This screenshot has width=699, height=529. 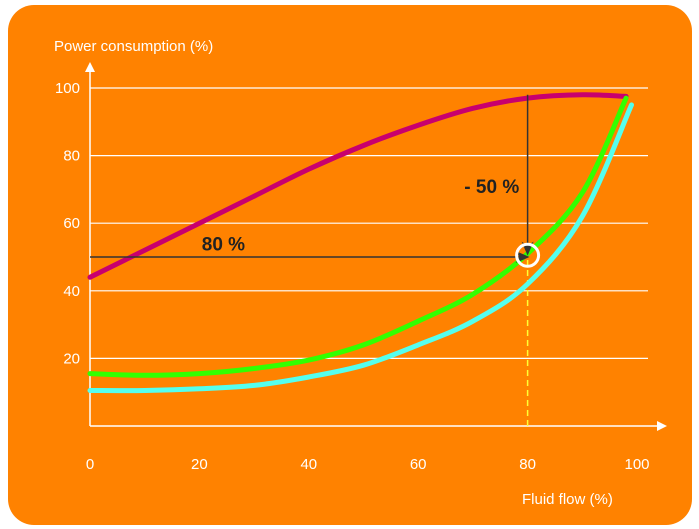 I want to click on x-tick-labels: 0 20 40 60 80 100, so click(x=368, y=464).